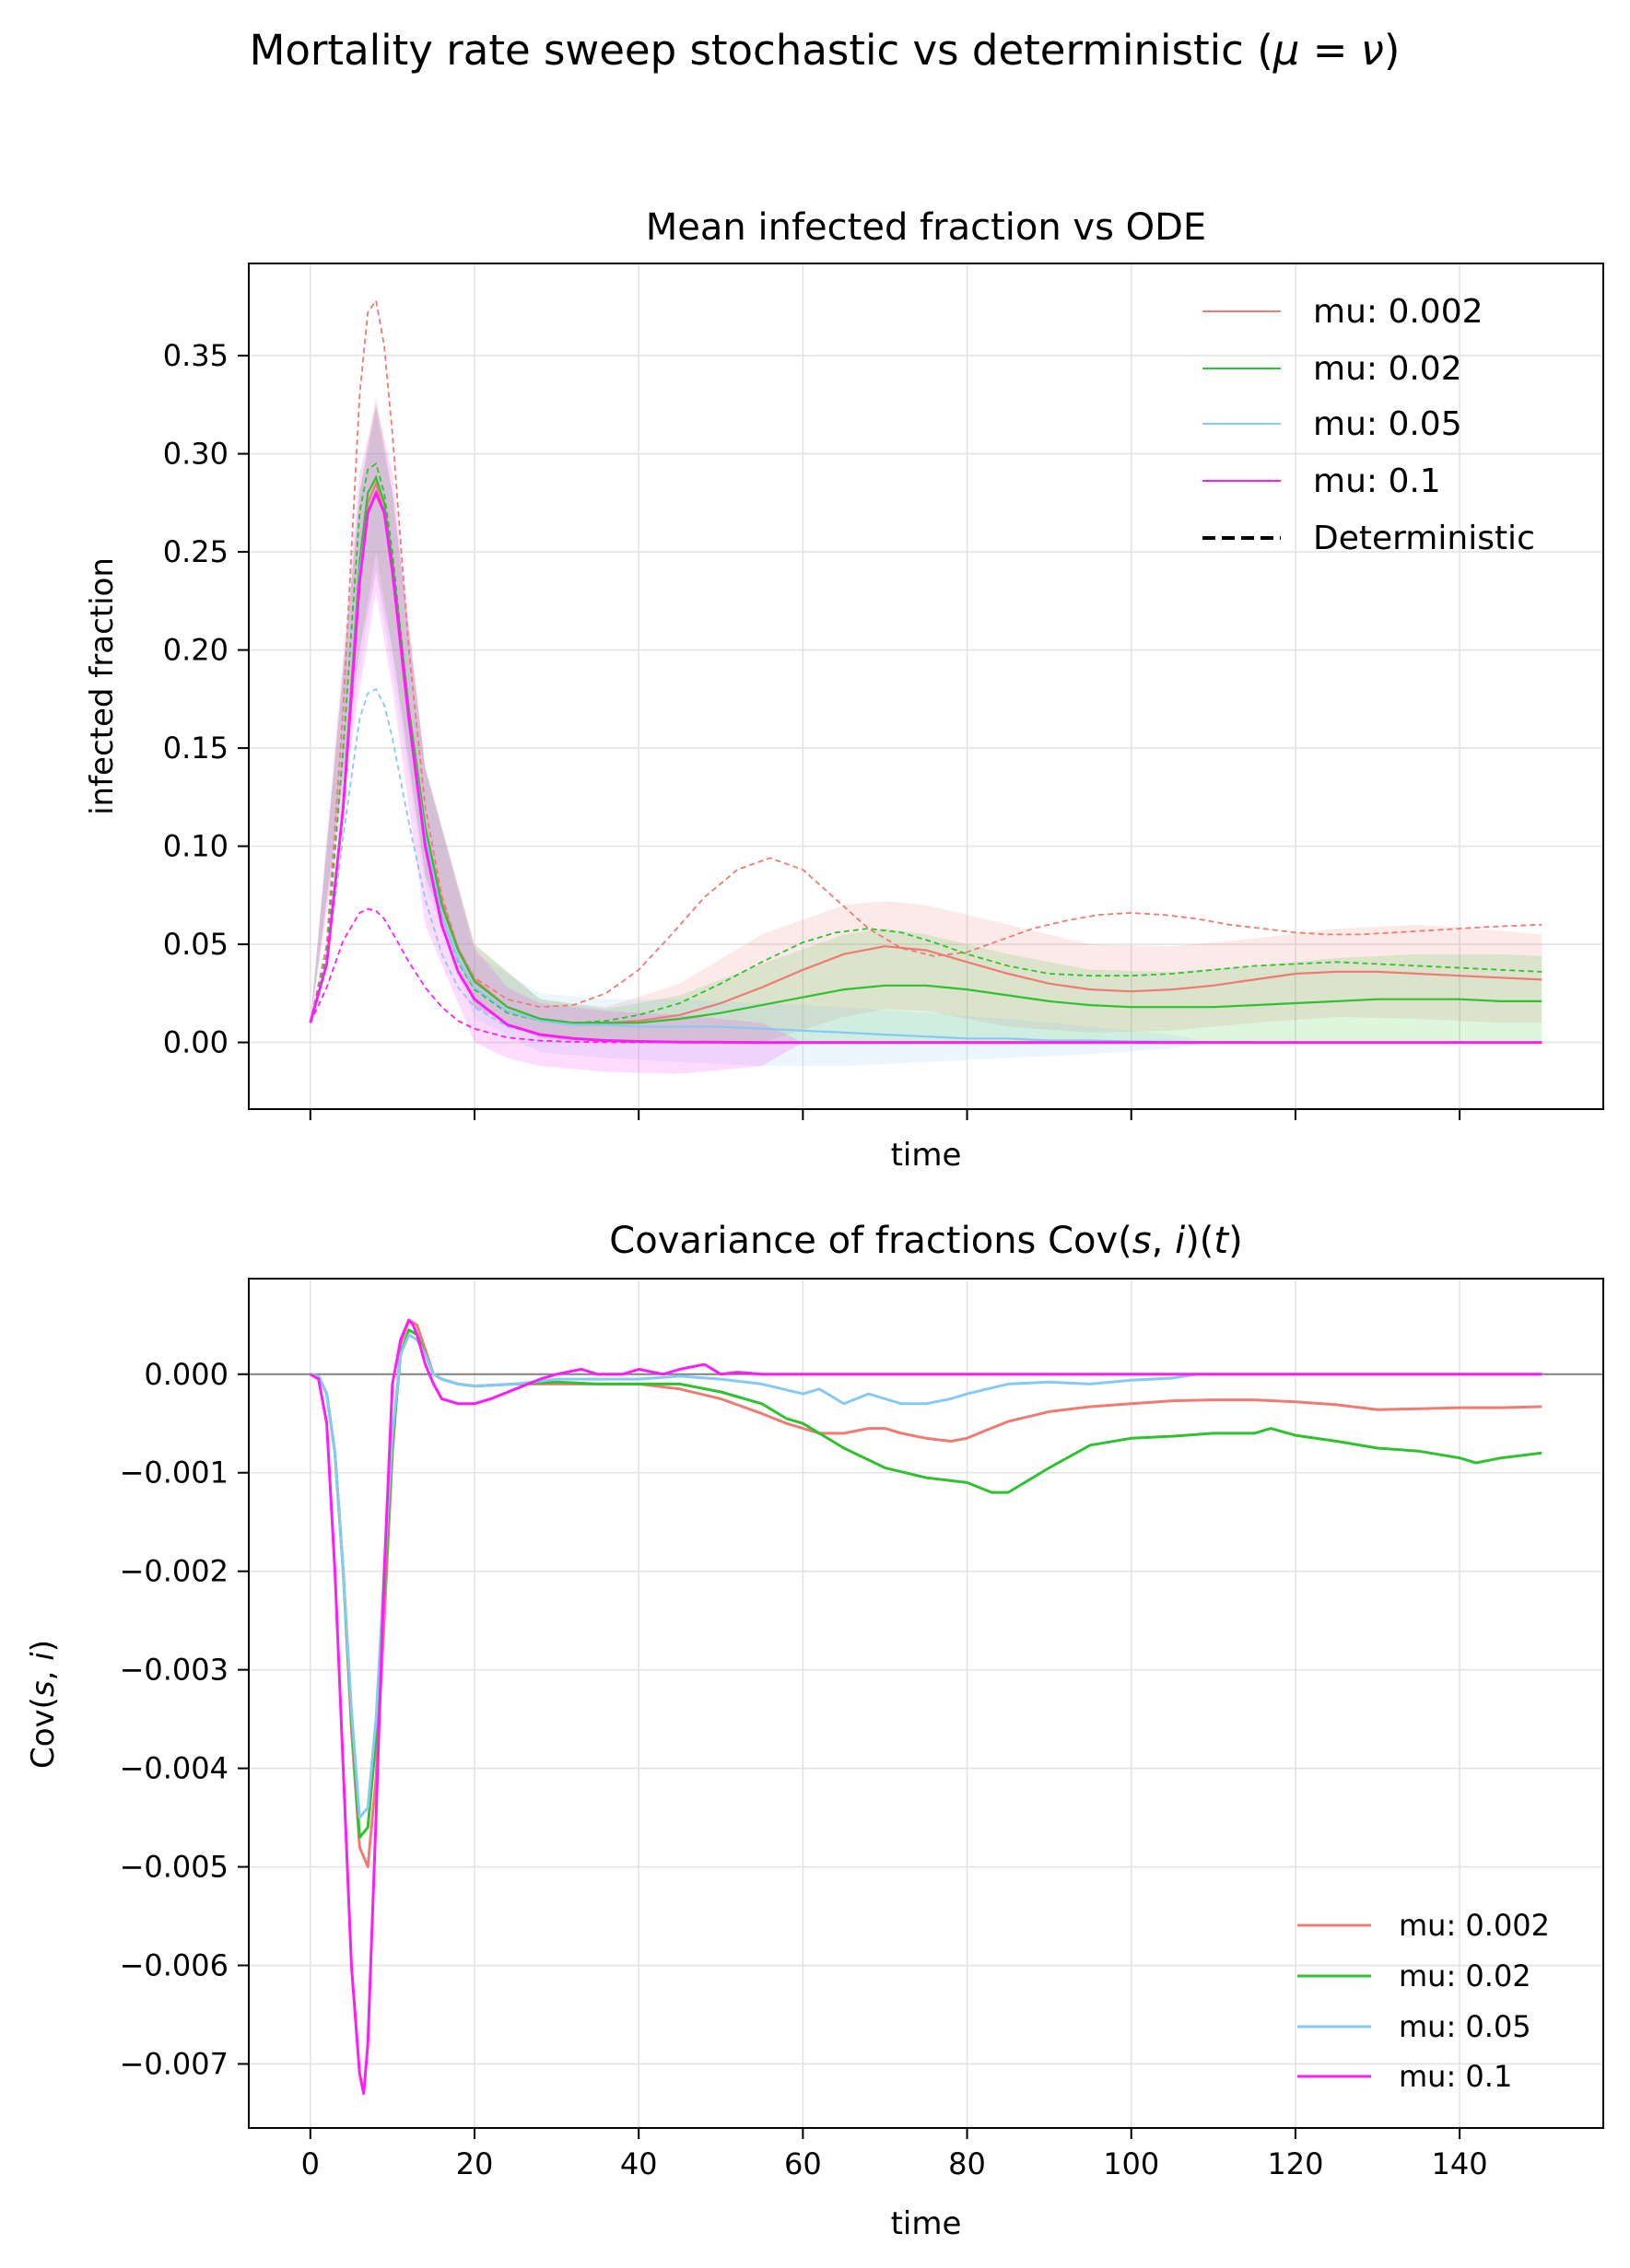  I want to click on top-ytick-label-2: 0.10, so click(196, 846).